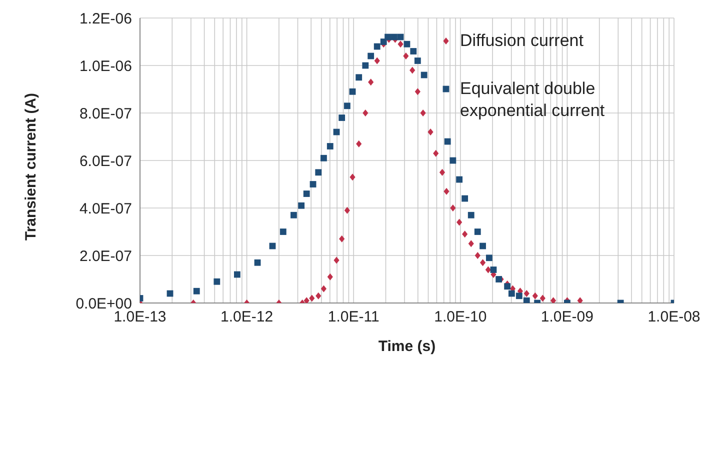  Describe the element at coordinates (533, 100) in the screenshot. I see `legend-label: Equivalent double exponential current` at that location.